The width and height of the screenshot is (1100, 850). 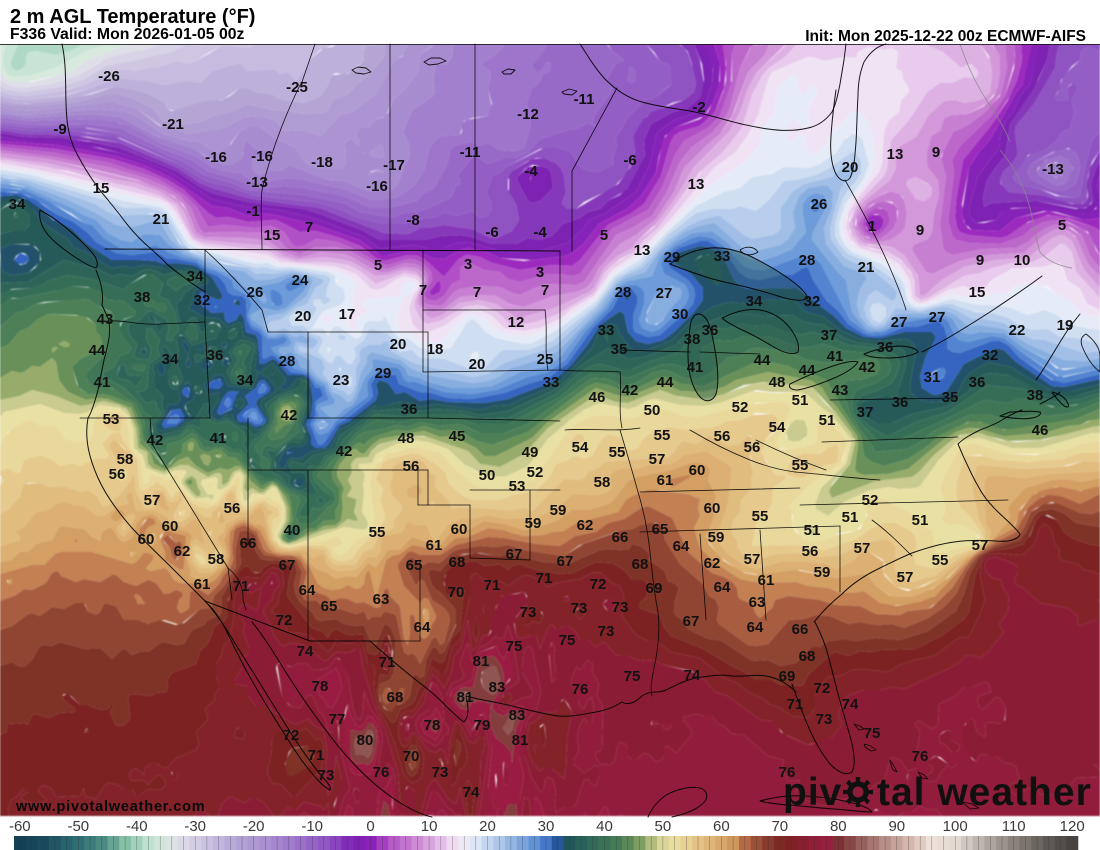 What do you see at coordinates (540, 232) in the screenshot?
I see `svg-text: -4` at bounding box center [540, 232].